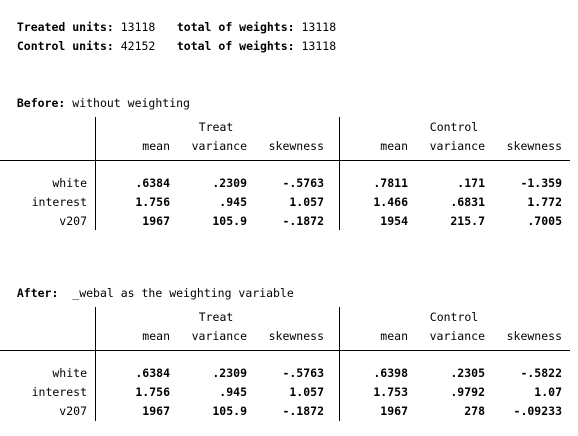 This screenshot has width=578, height=436. Describe the element at coordinates (73, 411) in the screenshot. I see `after-row-name: v207` at that location.